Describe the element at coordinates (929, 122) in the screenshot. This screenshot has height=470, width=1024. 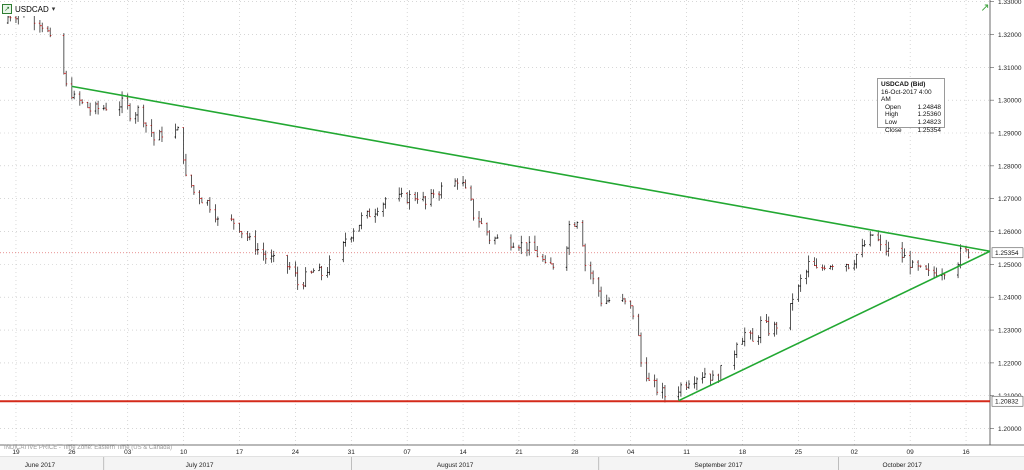
I see `tooltip-value: 1.24823` at that location.